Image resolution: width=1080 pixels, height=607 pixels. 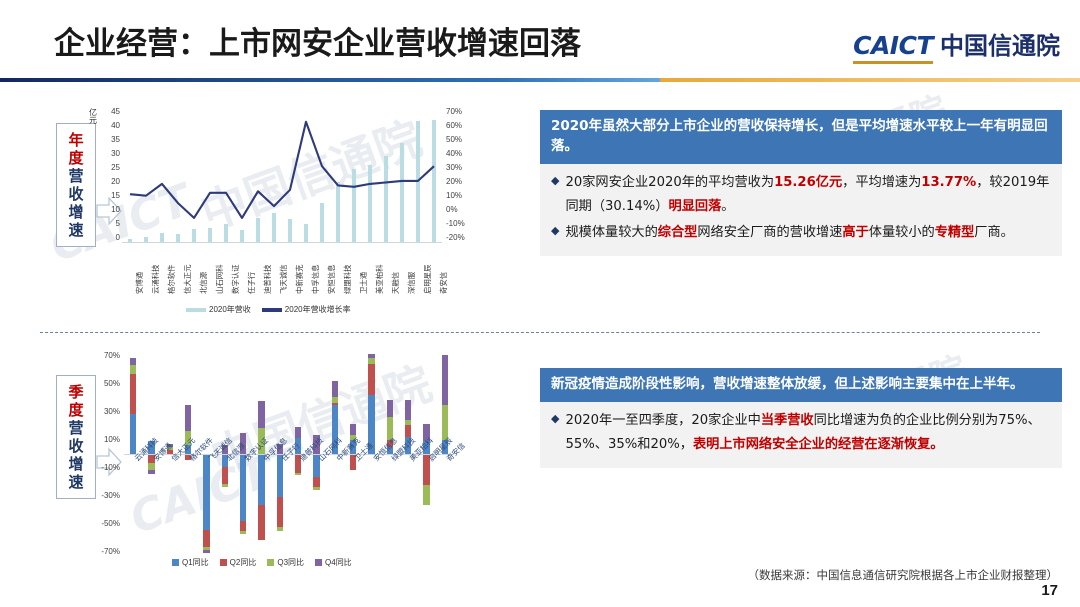 I want to click on y-tick-q: 30%, so click(x=111, y=411).